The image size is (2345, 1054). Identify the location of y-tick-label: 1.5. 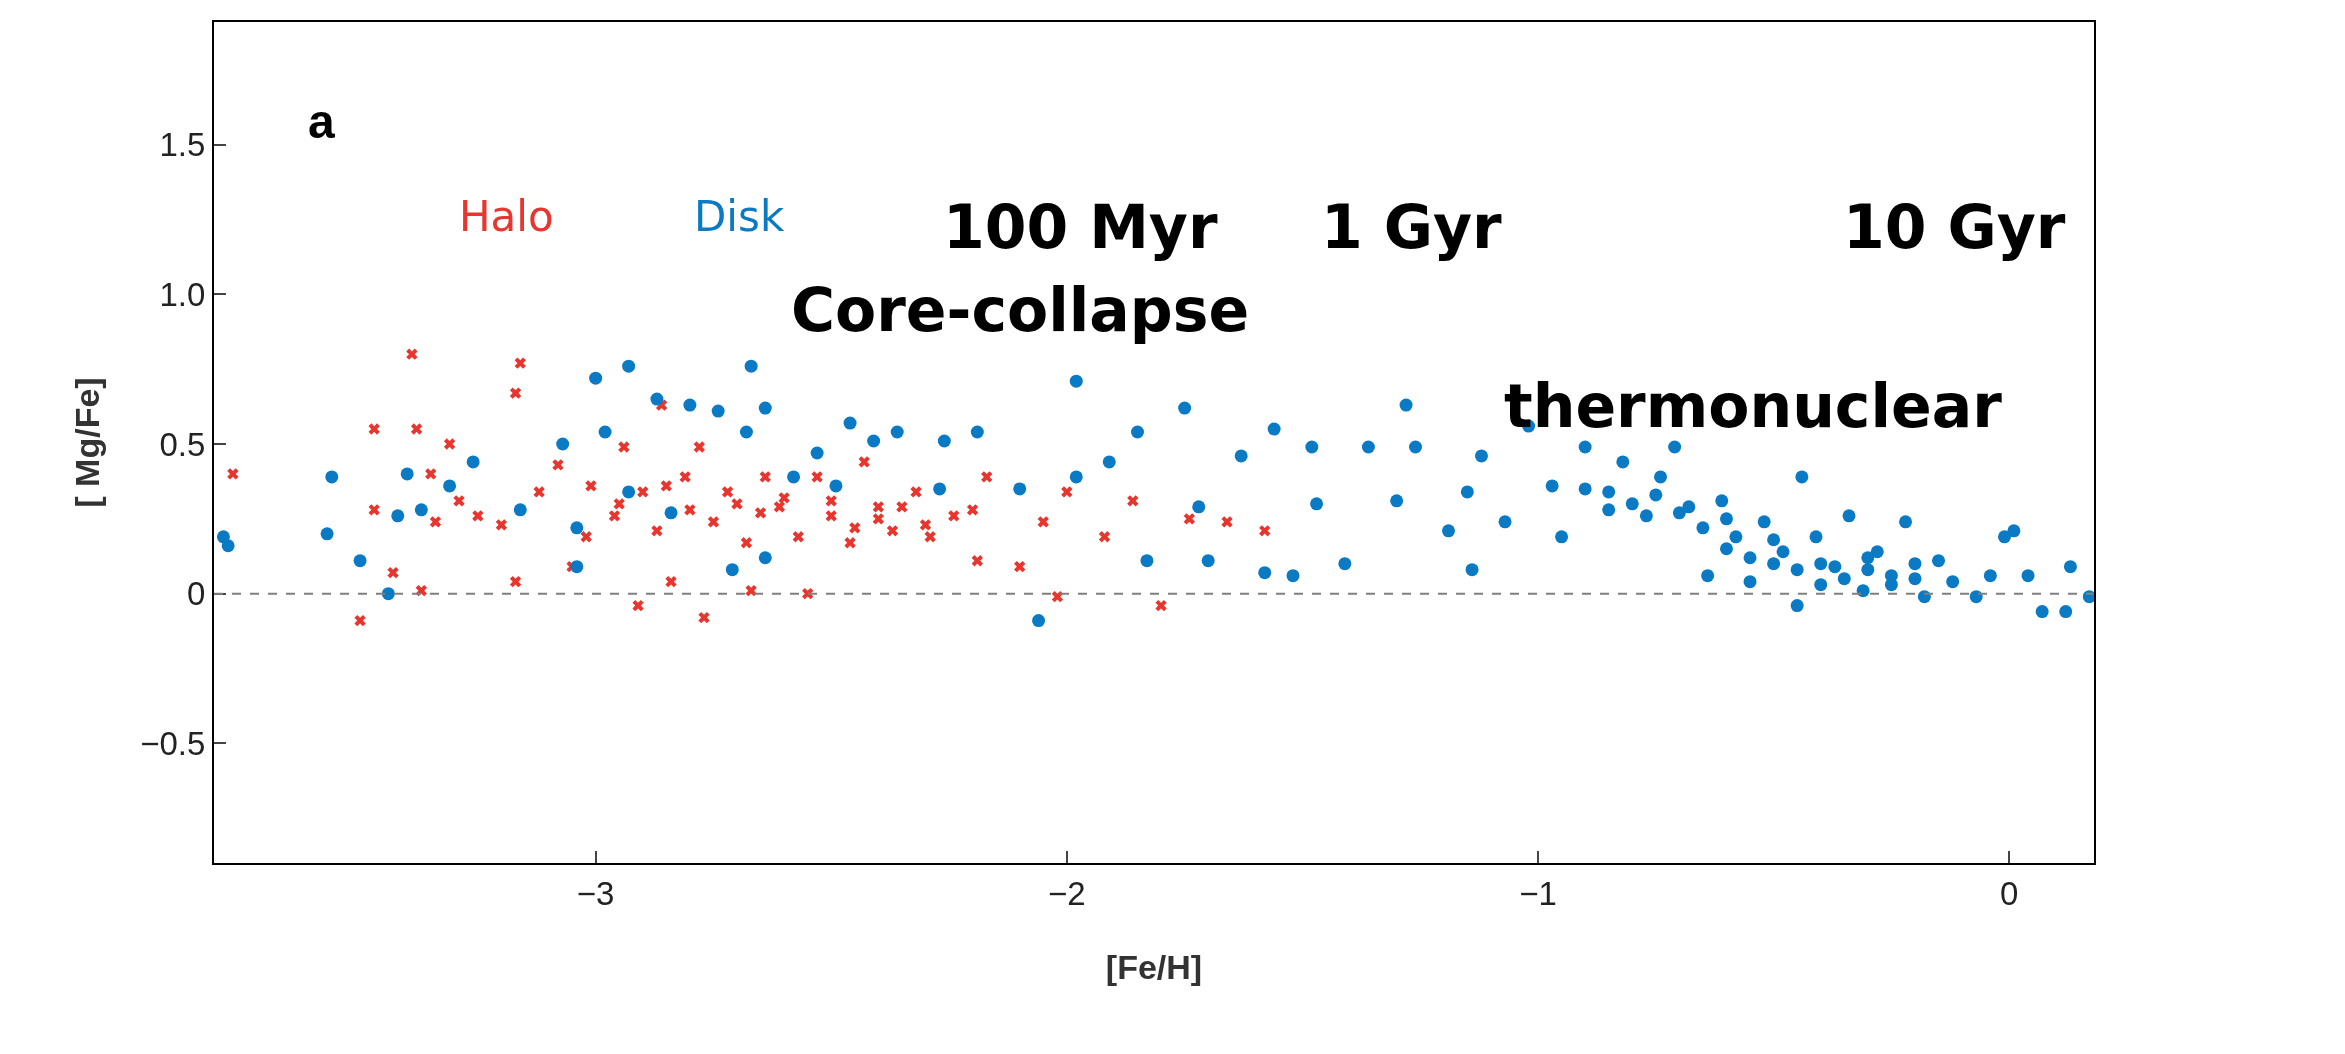
(182, 145).